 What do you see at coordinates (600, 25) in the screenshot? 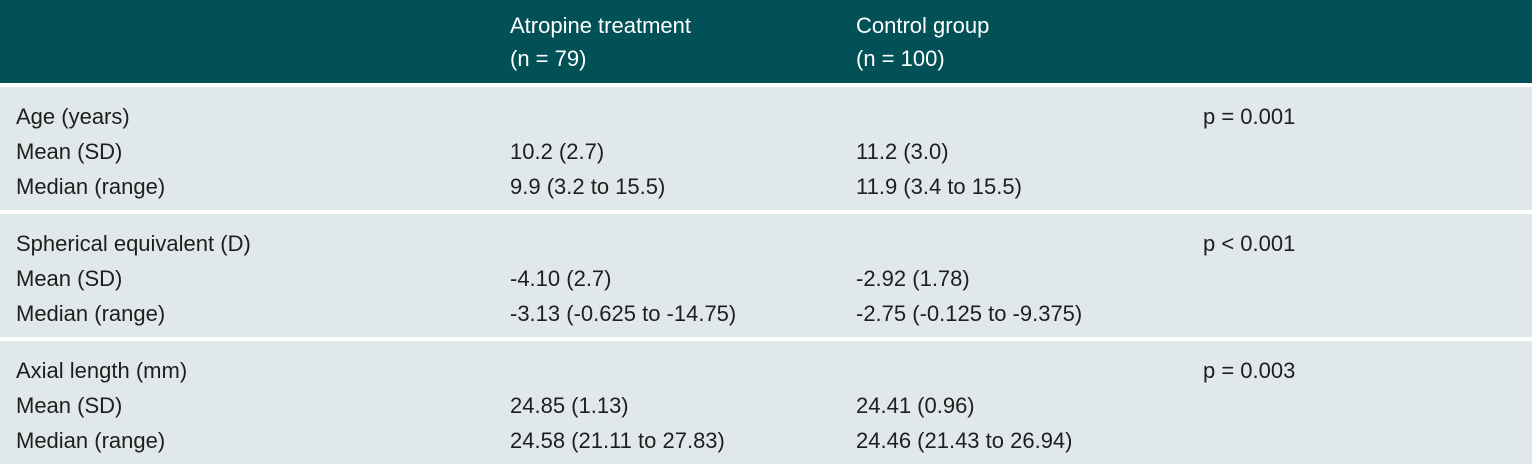
I see `header-atropine-title: Atropine treatment` at bounding box center [600, 25].